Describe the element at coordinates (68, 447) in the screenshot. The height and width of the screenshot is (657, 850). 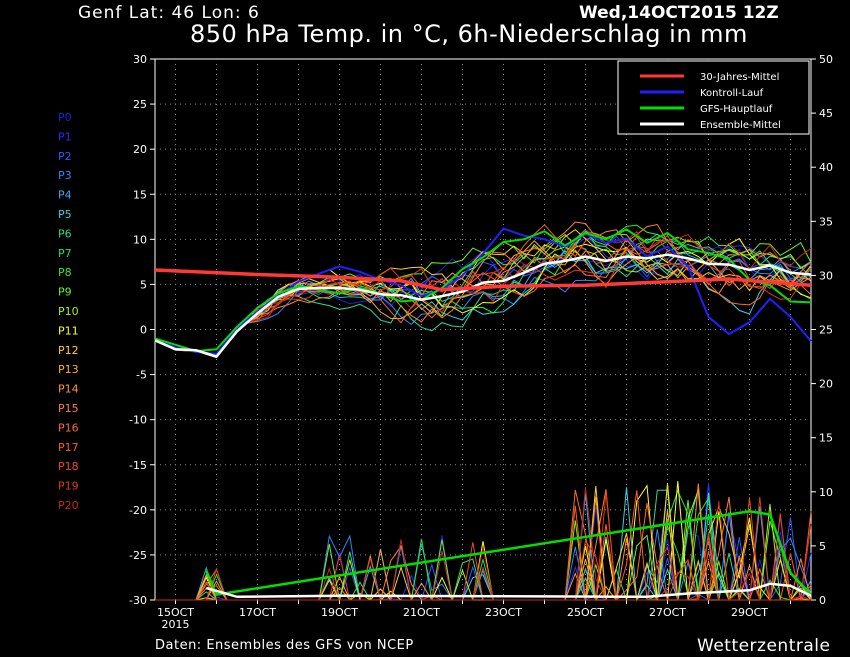
I see `member-label: P17` at that location.